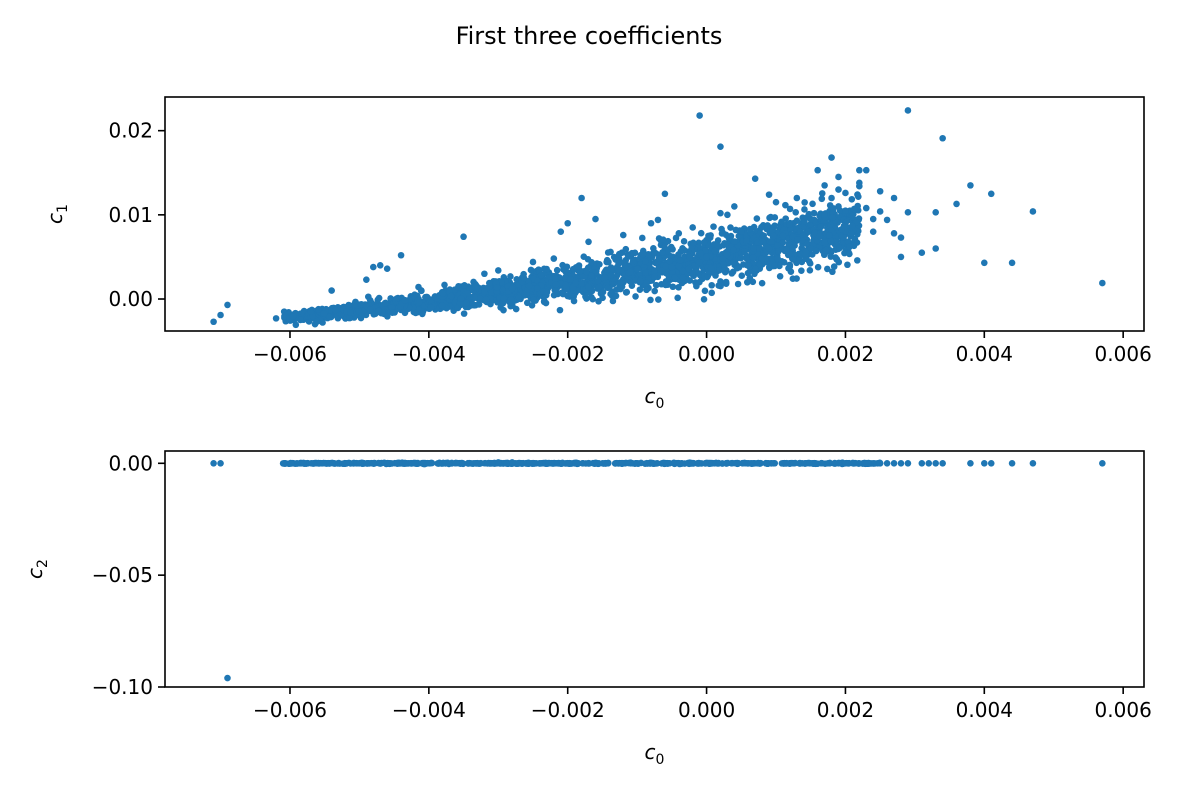 This screenshot has height=794, width=1178. I want to click on x-tick-label: 0.004, so click(984, 354).